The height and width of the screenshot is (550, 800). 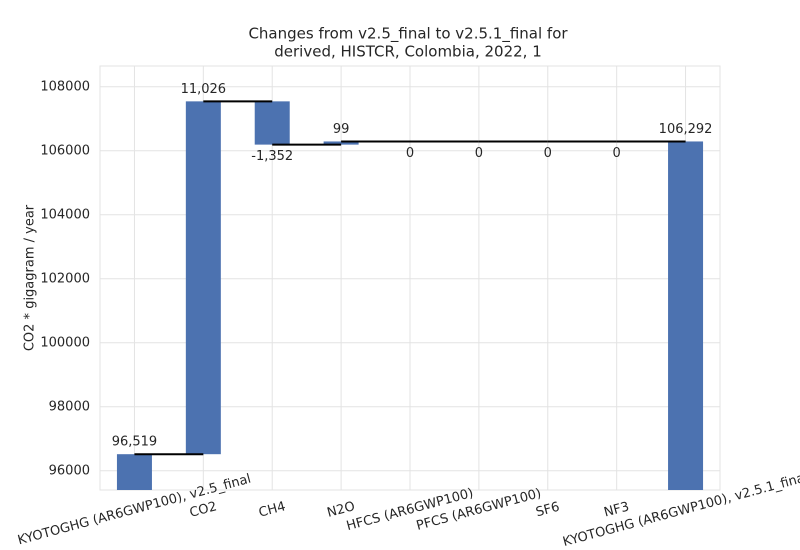 What do you see at coordinates (686, 129) in the screenshot?
I see `data-label: 106,292` at bounding box center [686, 129].